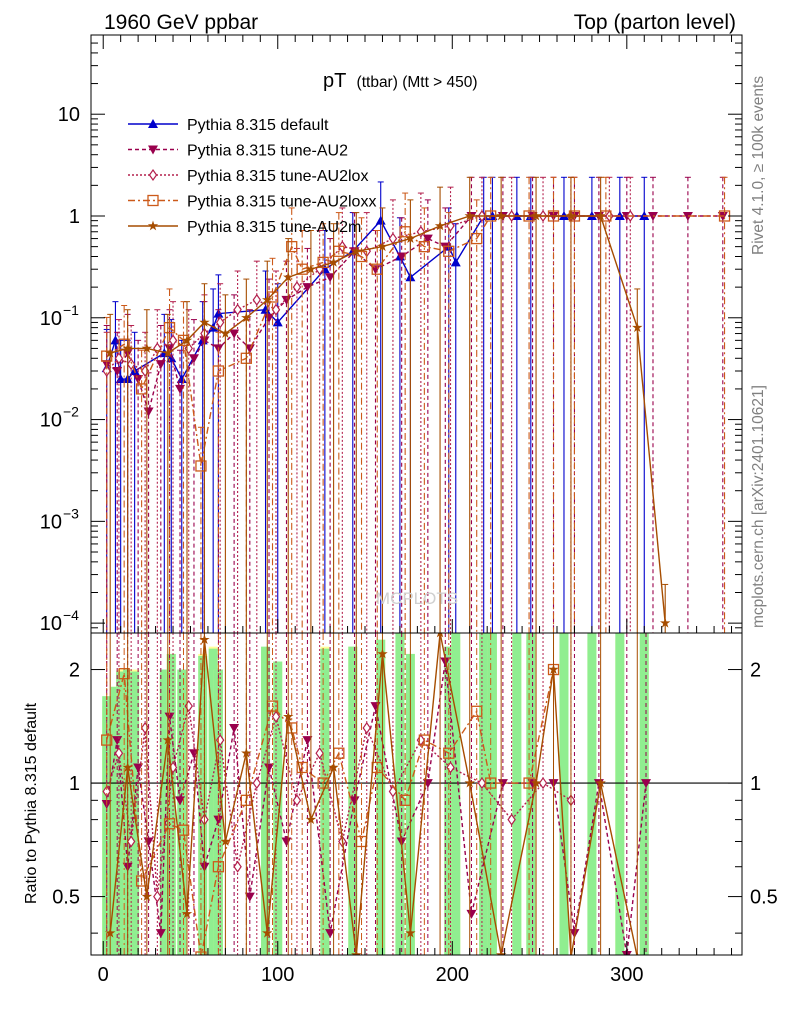 Image resolution: width=786 pixels, height=1024 pixels. Describe the element at coordinates (31, 803) in the screenshot. I see `ratio-y-axis-label: Ratio to Pythia 8.315 default` at that location.